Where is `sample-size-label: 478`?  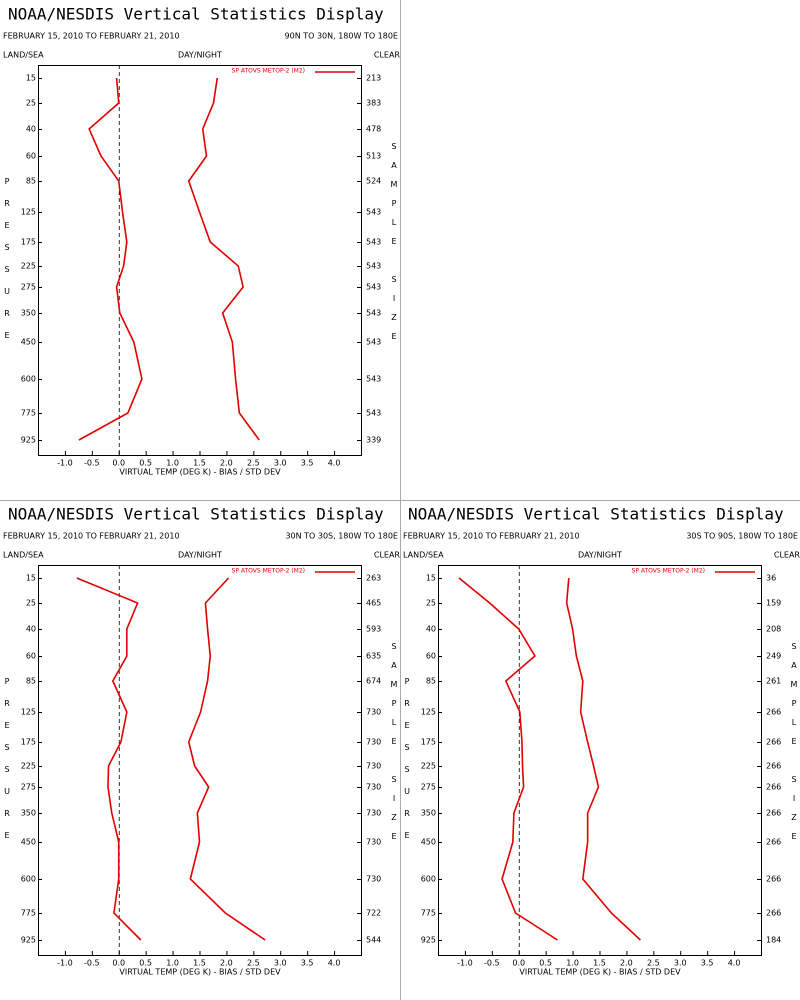
sample-size-label: 478 is located at coordinates (373, 129).